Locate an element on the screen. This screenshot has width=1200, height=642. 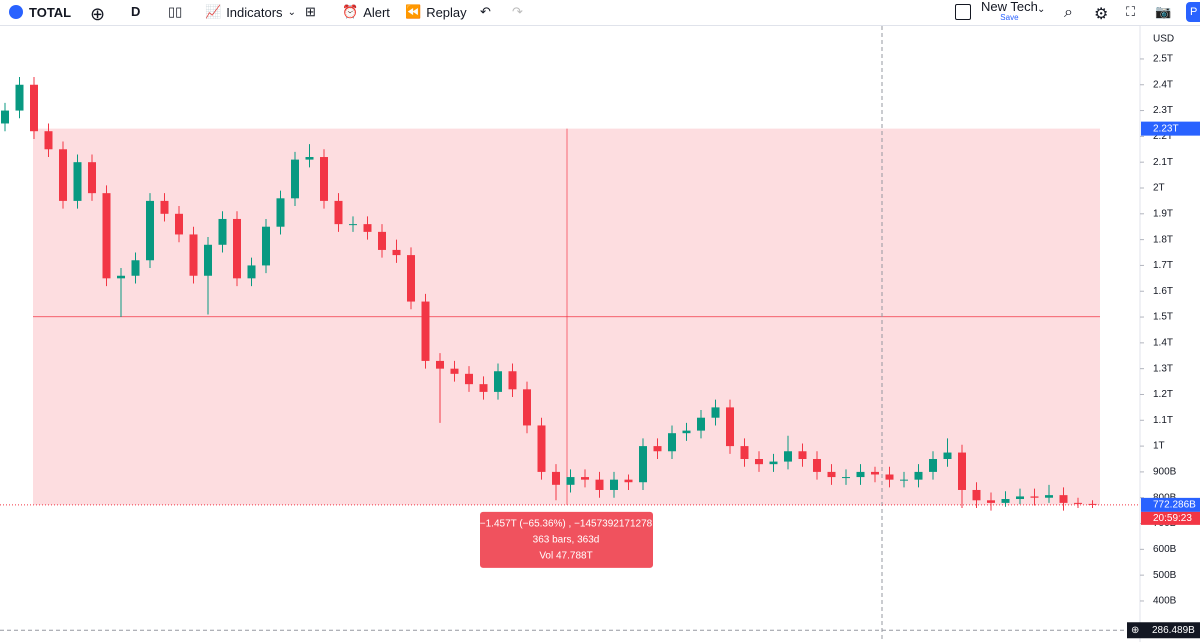
fullscreen: ⛶ is located at coordinates (1131, 11).